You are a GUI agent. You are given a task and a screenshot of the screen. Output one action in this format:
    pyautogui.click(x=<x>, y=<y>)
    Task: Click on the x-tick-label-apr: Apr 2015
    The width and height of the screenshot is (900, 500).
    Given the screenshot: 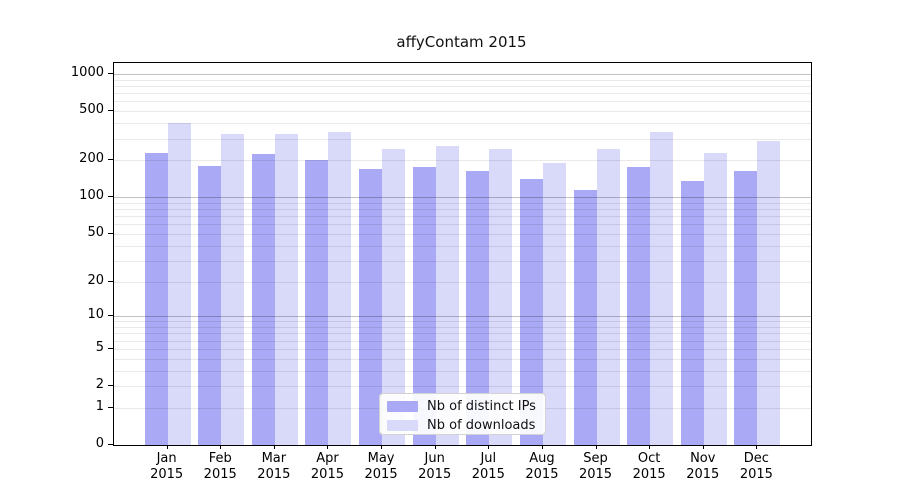 What is the action you would take?
    pyautogui.click(x=327, y=466)
    